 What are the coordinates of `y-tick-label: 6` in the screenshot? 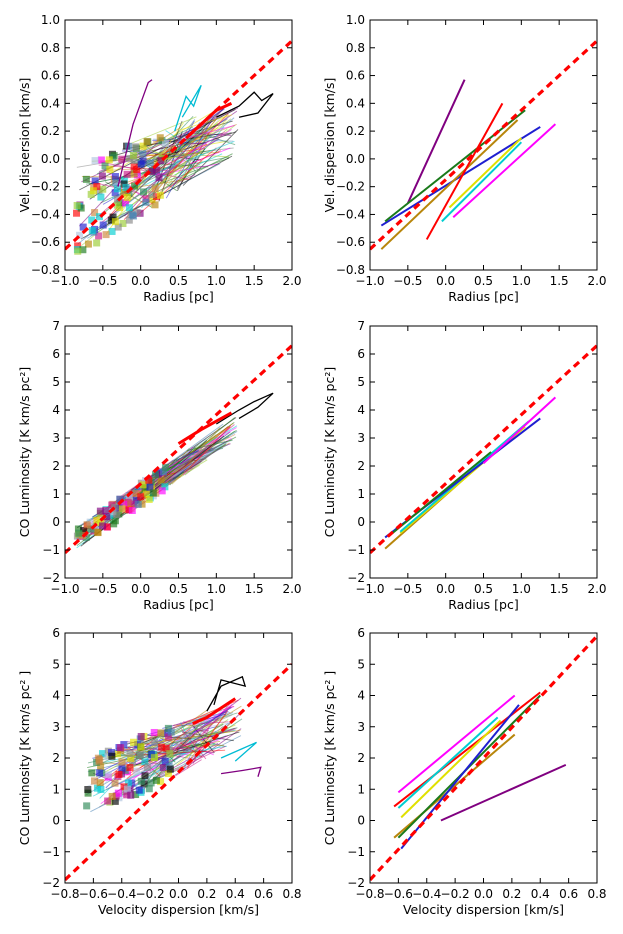 It's located at (361, 354).